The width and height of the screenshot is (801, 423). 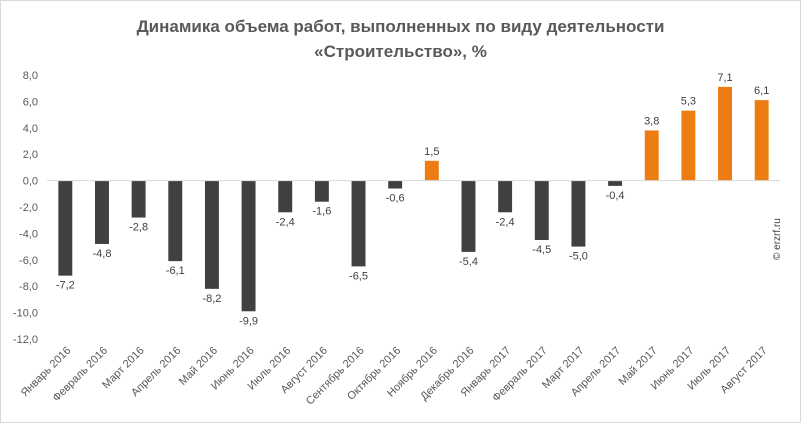 What do you see at coordinates (25, 340) in the screenshot?
I see `y-tick-label: -12,0` at bounding box center [25, 340].